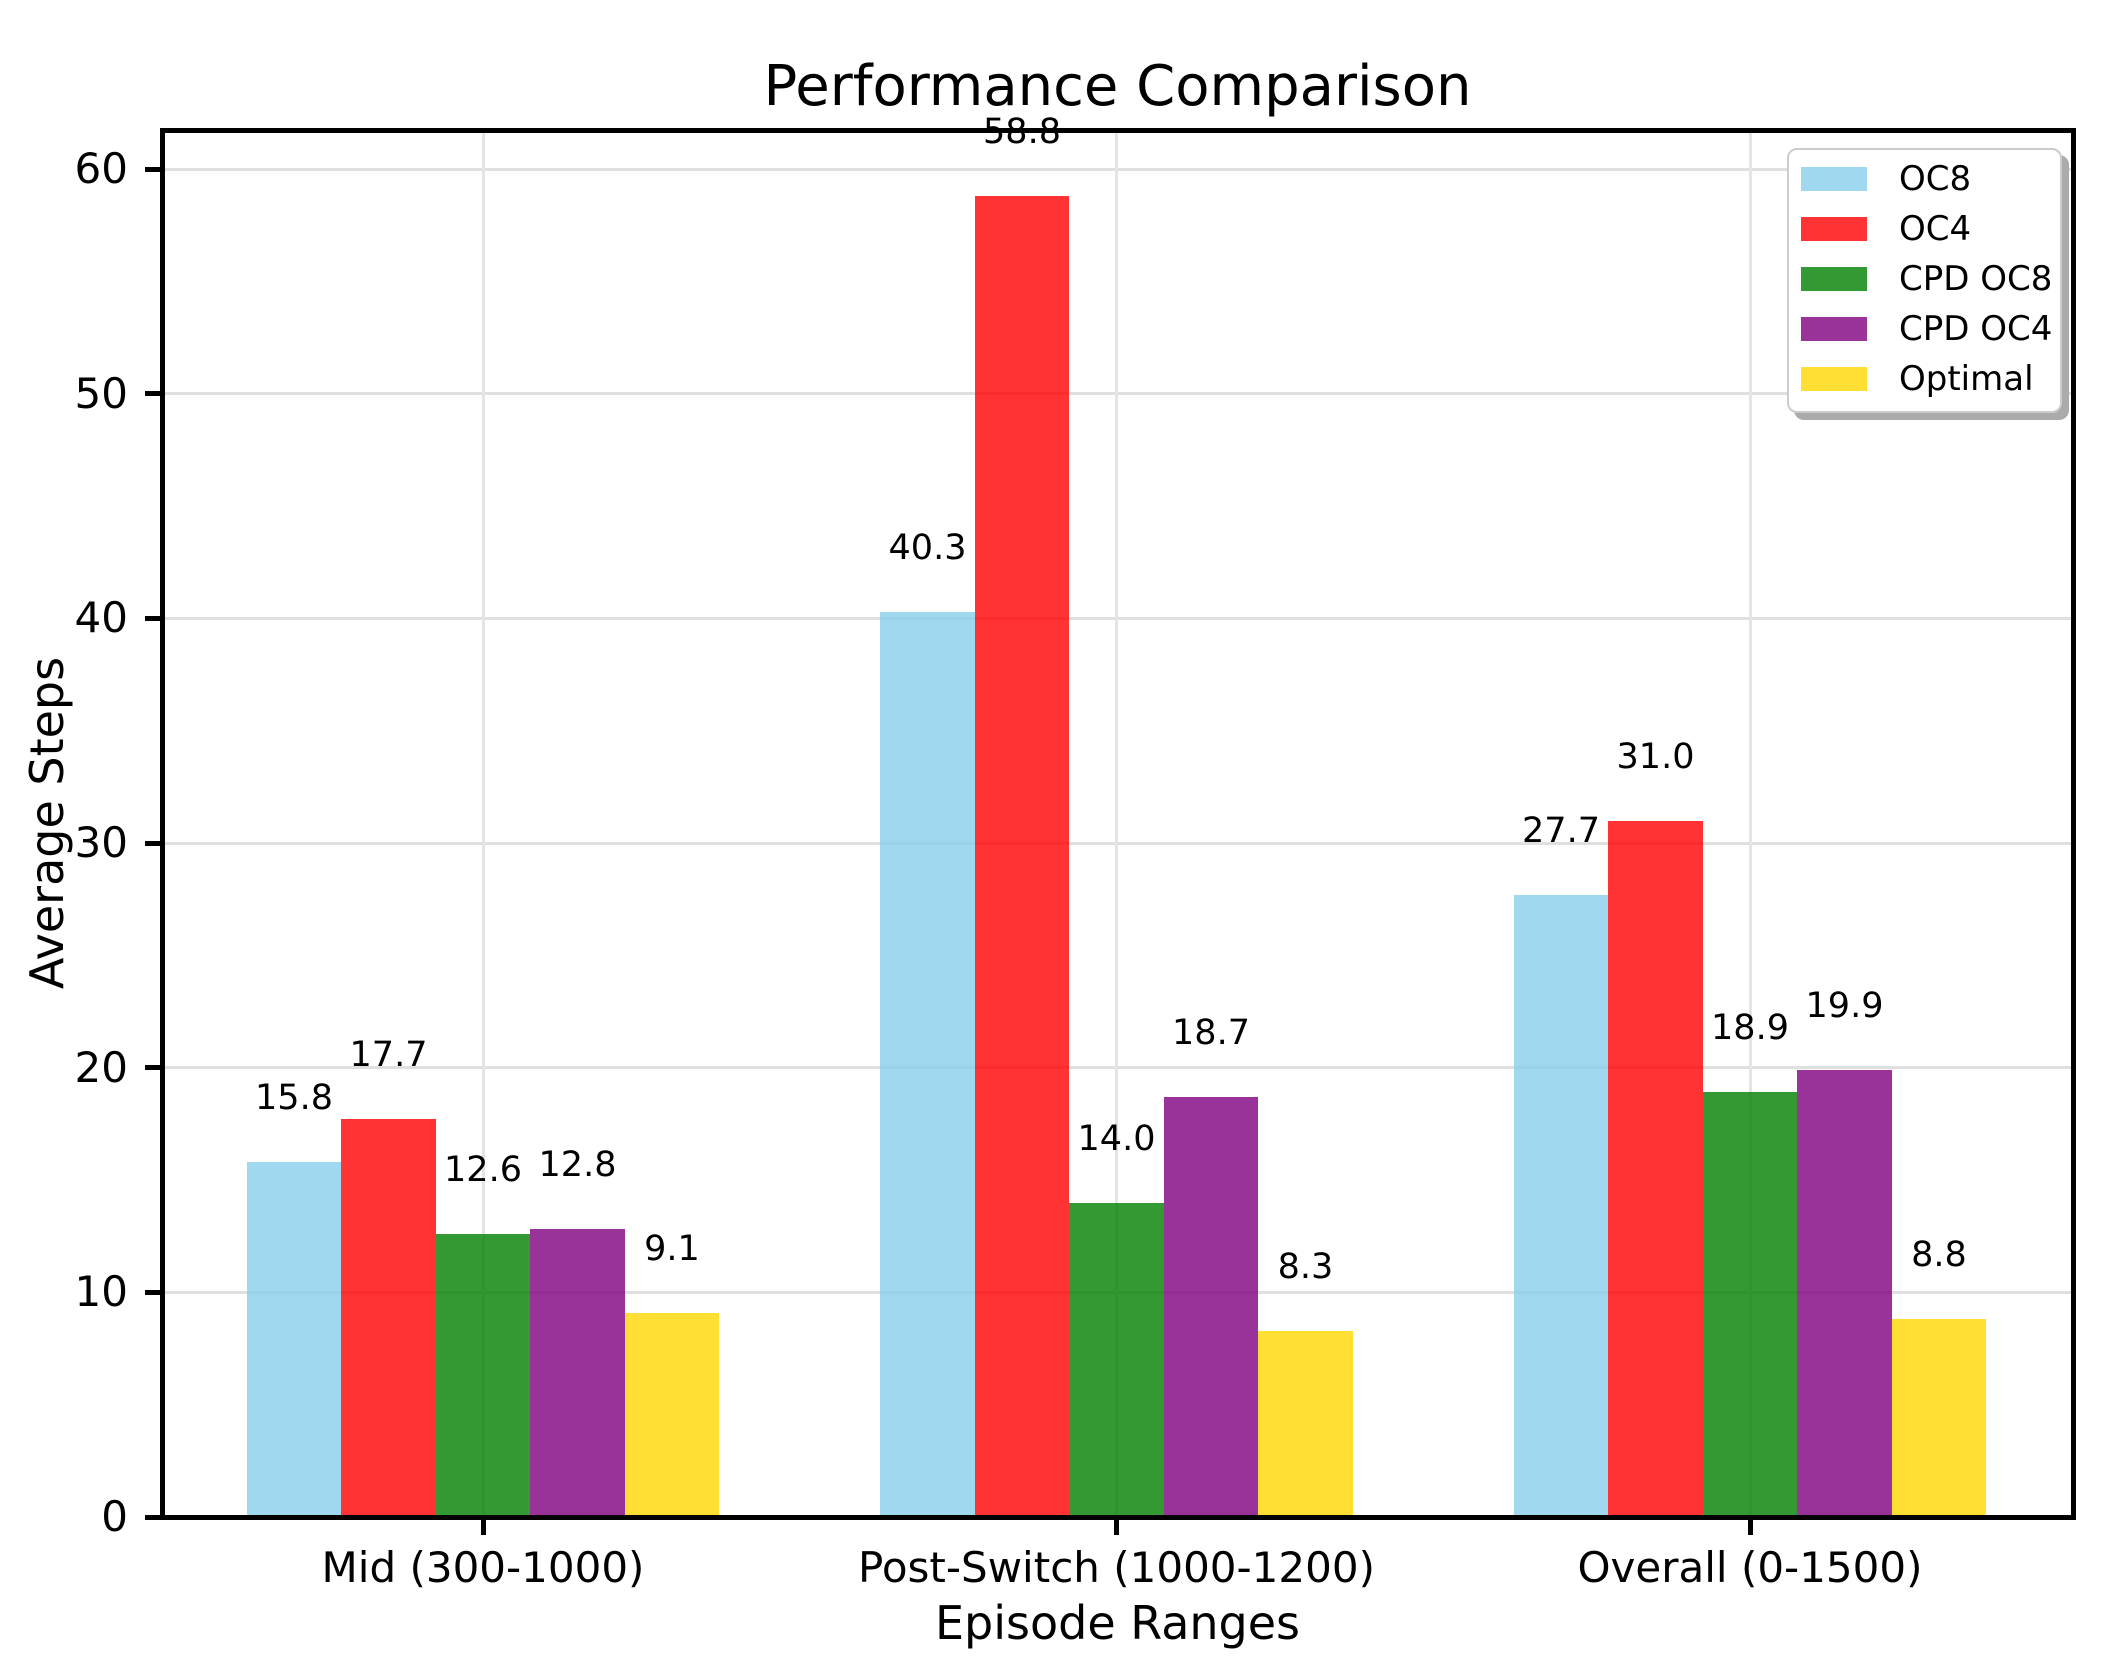 The image size is (2103, 1660). Describe the element at coordinates (1117, 86) in the screenshot. I see `chart-title: Performance Comparison` at that location.